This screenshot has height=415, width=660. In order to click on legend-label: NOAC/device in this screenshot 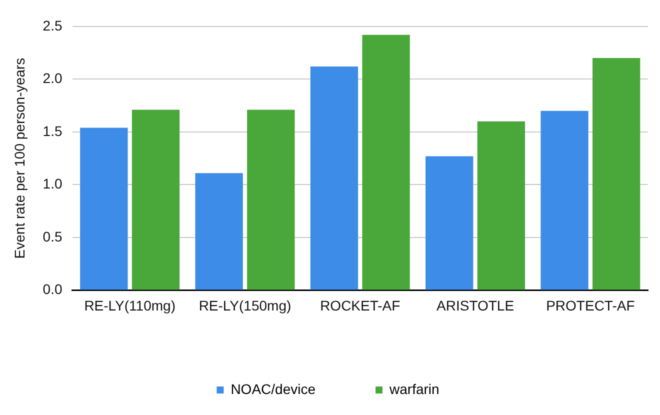, I will do `click(273, 388)`.